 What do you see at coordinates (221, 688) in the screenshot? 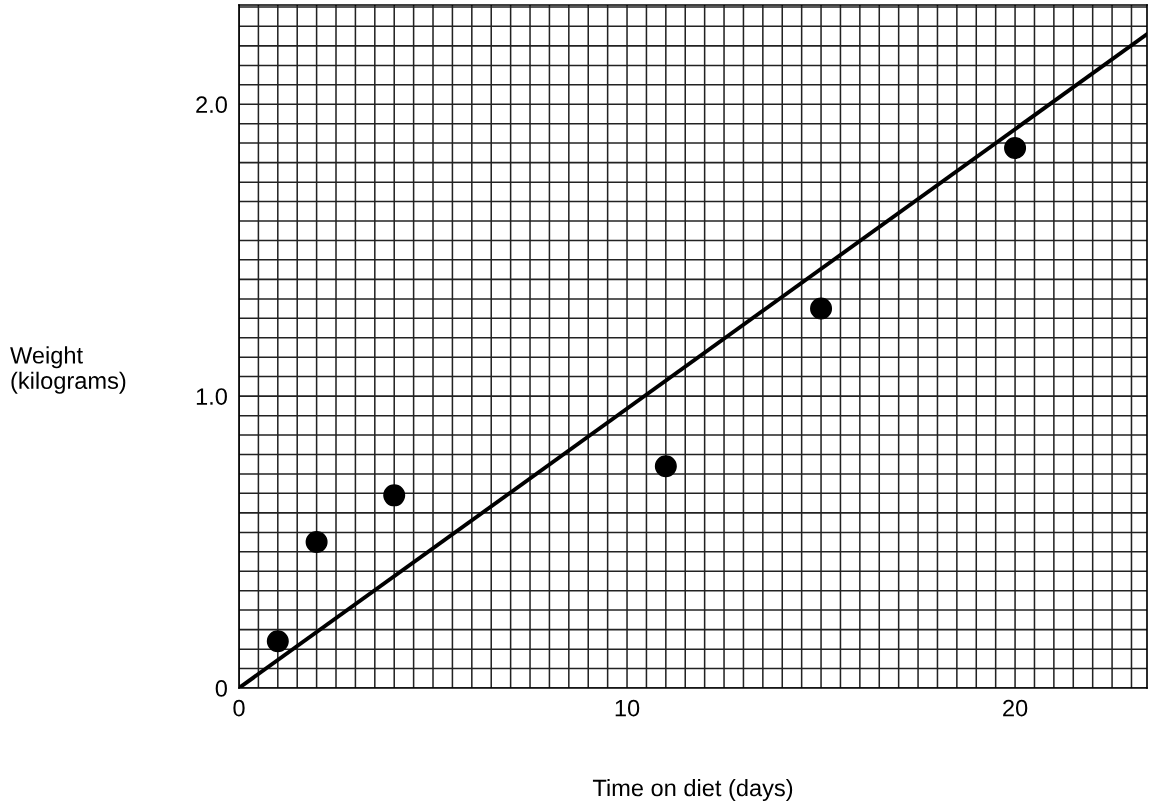
I see `y-tick-label: 0` at bounding box center [221, 688].